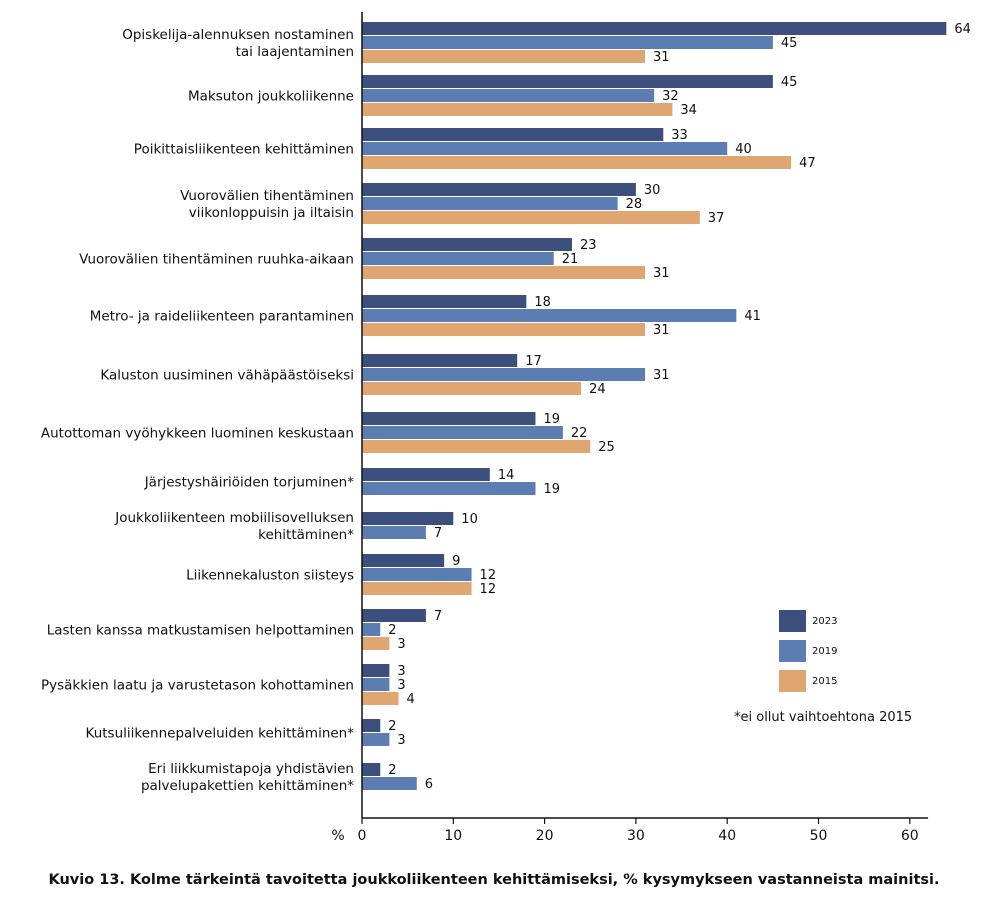  What do you see at coordinates (247, 786) in the screenshot?
I see `category-label-14: palvelupakettien kehittäminen*` at bounding box center [247, 786].